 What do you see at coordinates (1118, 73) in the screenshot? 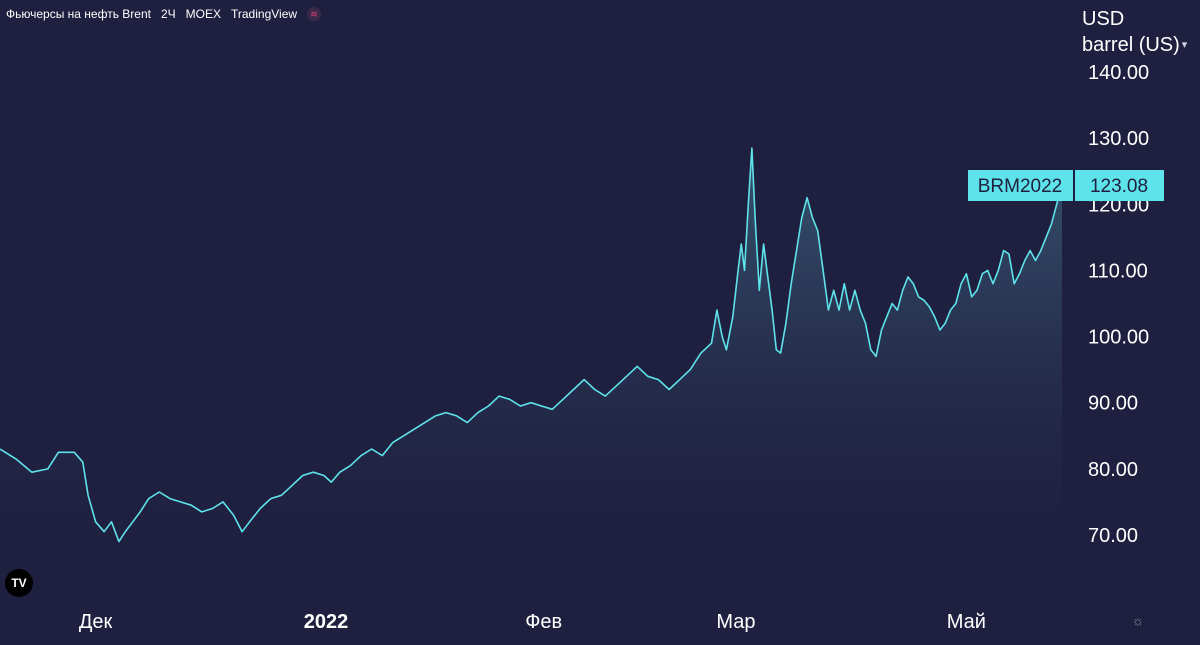
I see `y-tick-label: 140.00` at bounding box center [1118, 73].